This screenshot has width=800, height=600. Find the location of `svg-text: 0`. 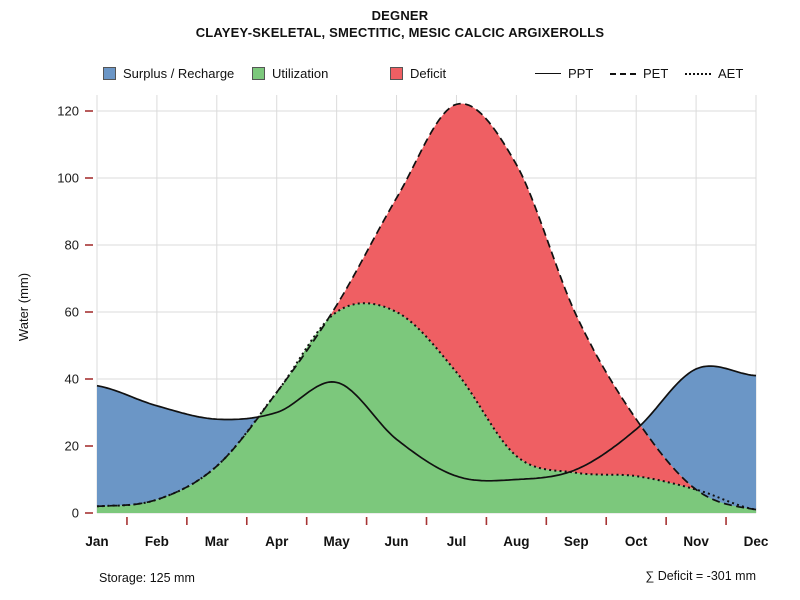

svg-text: 0 is located at coordinates (75, 513).